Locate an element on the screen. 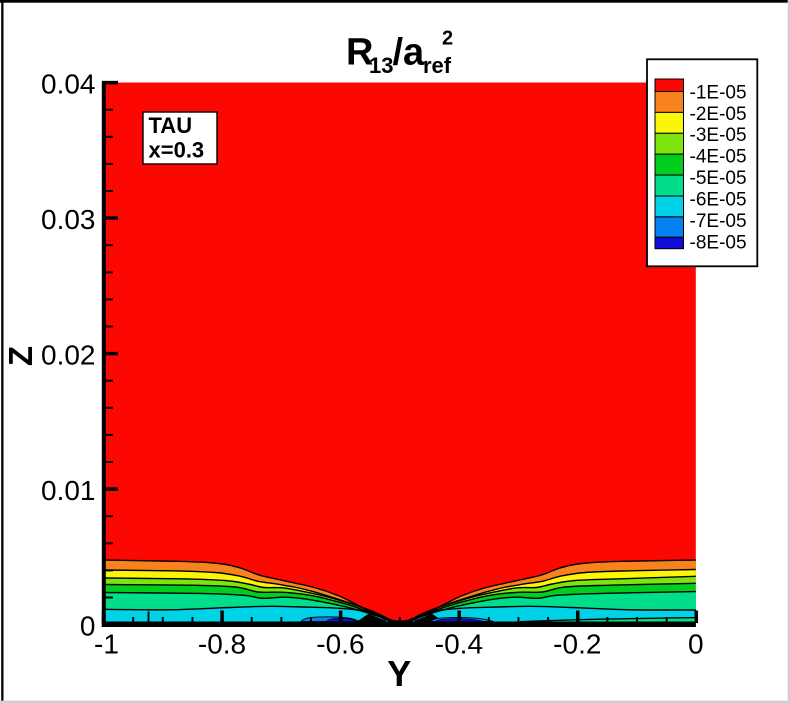 Image resolution: width=790 pixels, height=703 pixels. svg-text: -0.8 is located at coordinates (222, 643).